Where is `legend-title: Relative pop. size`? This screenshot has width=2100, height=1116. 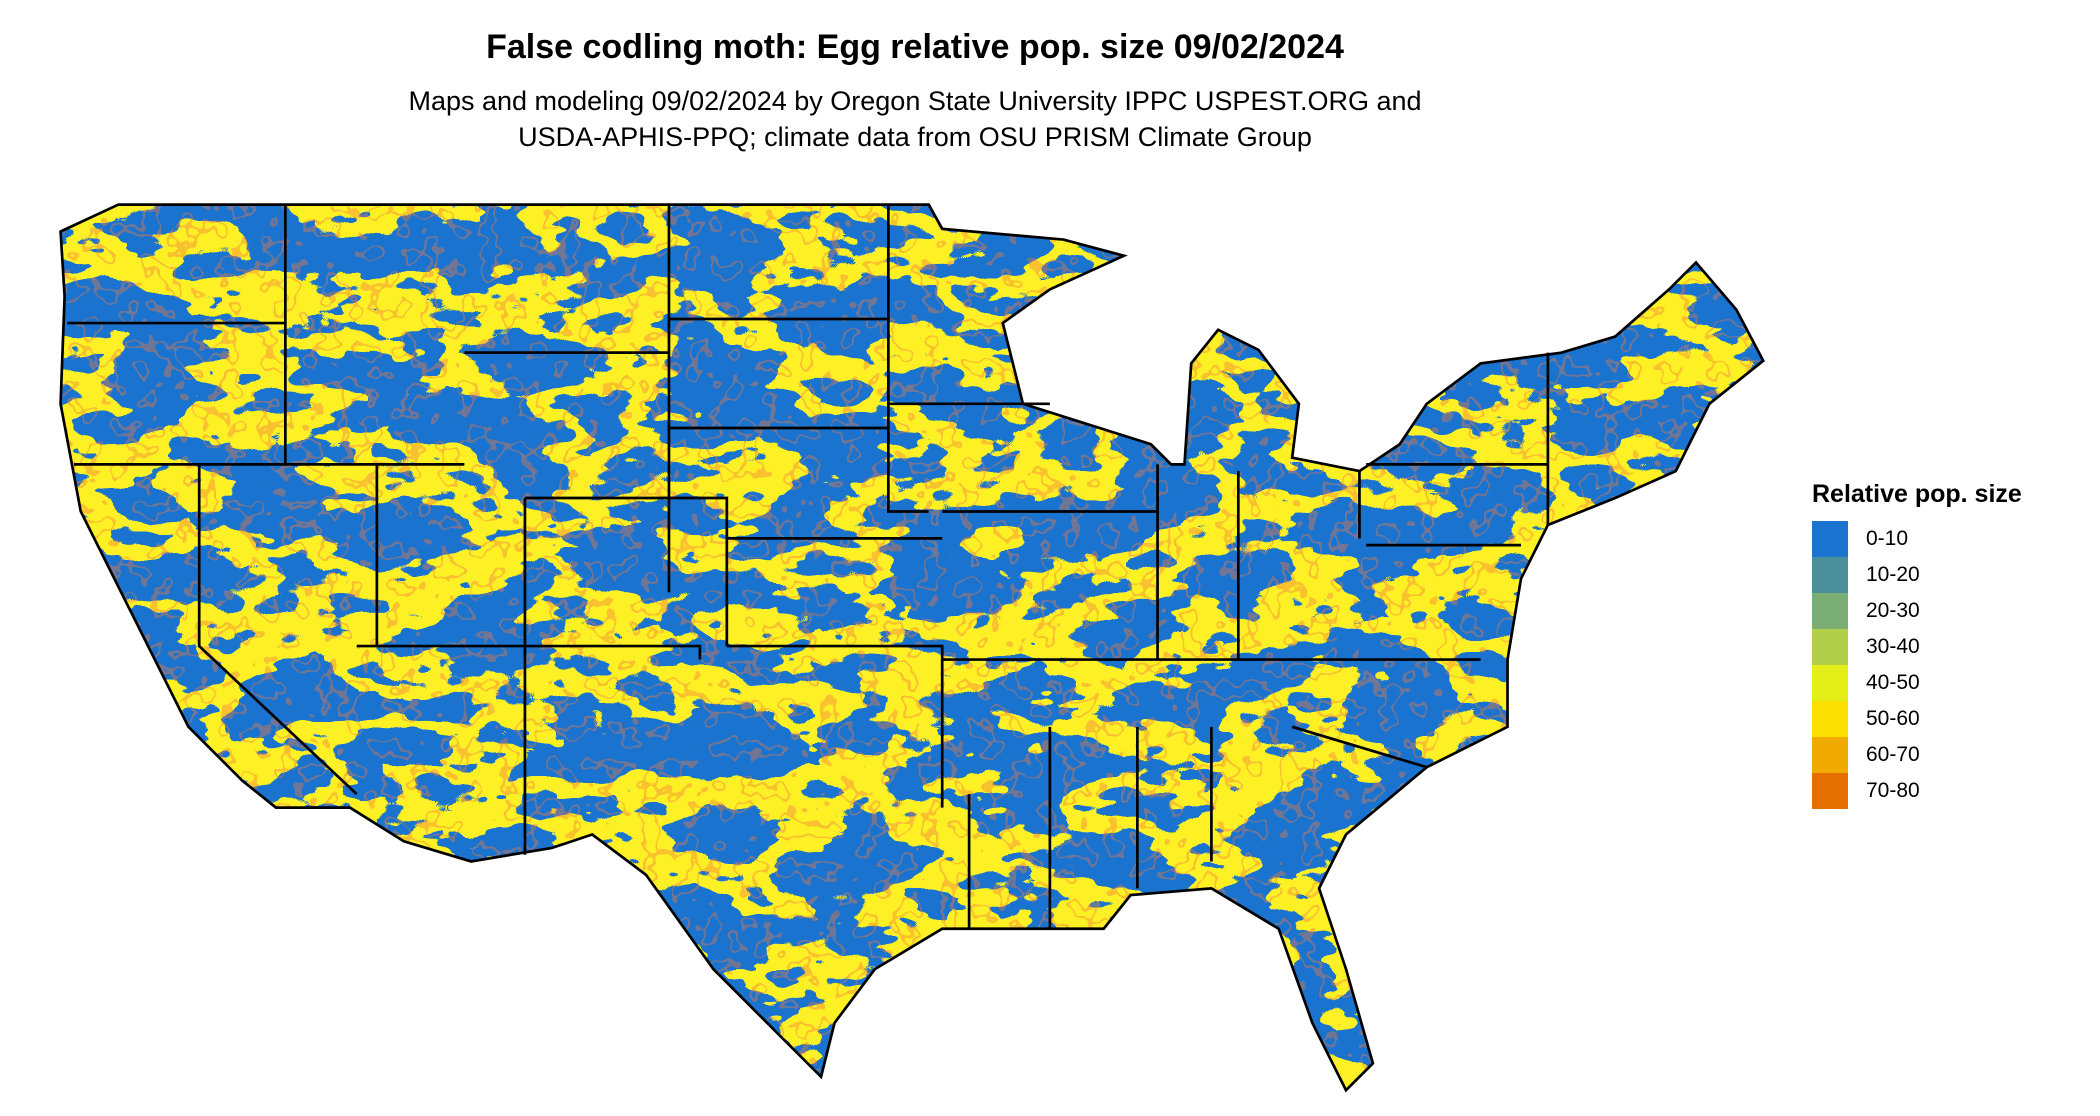
legend-title: Relative pop. size is located at coordinates (1917, 494).